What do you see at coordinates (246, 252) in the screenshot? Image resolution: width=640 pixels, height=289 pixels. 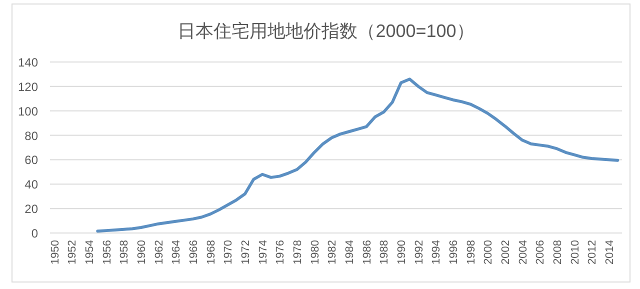 I see `x-tick-label: 1972` at bounding box center [246, 252].